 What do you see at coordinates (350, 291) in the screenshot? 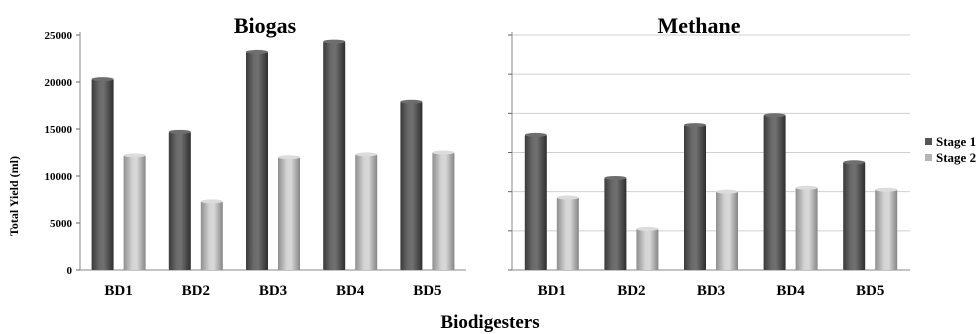
I see `biogas-category-label: BD4` at bounding box center [350, 291].